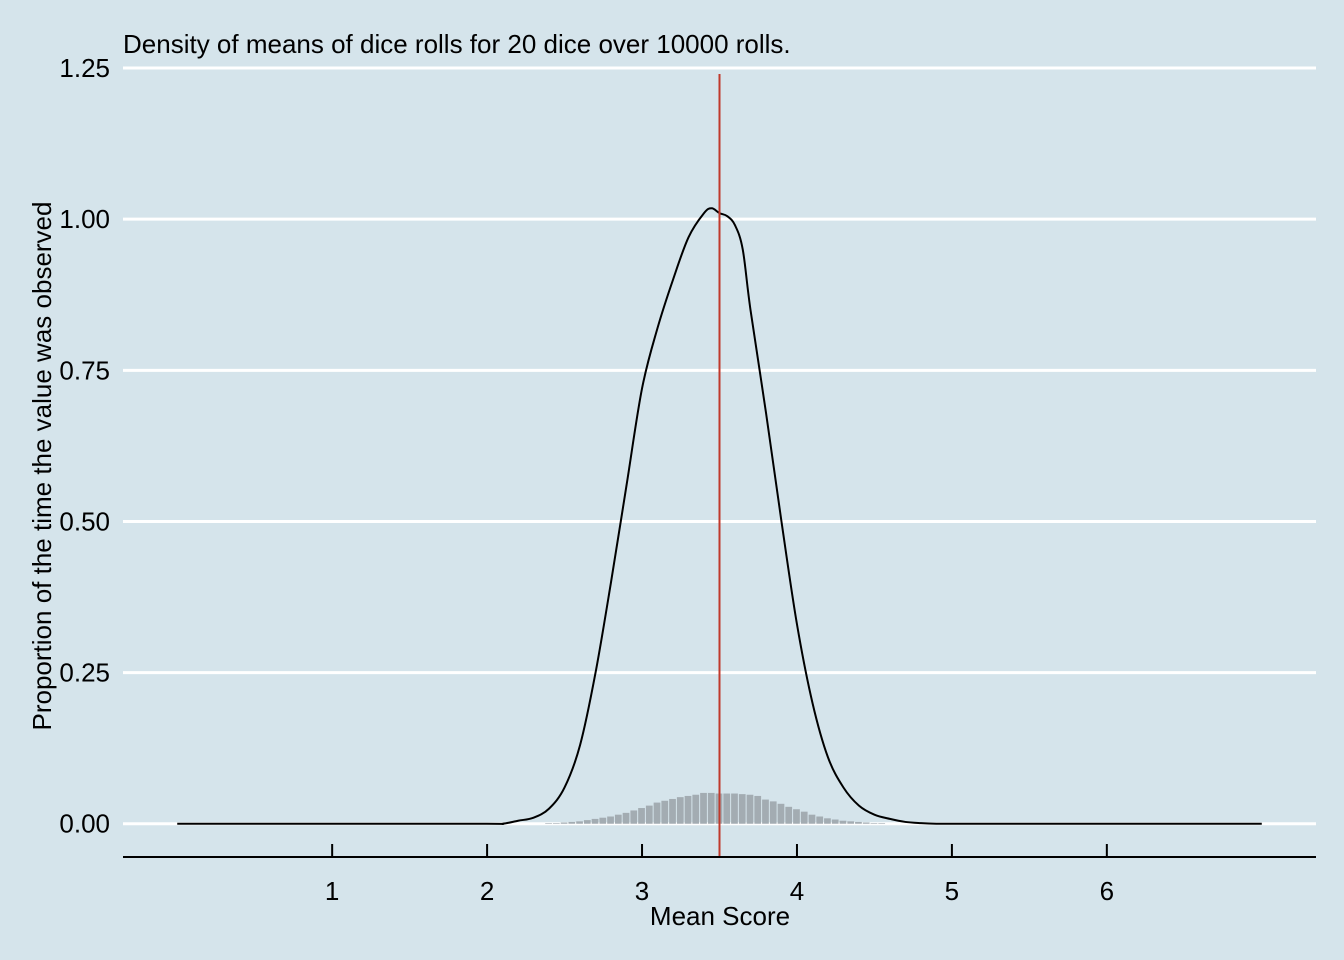 The height and width of the screenshot is (960, 1344). Describe the element at coordinates (84, 824) in the screenshot. I see `y-tick-label: 0.00` at that location.